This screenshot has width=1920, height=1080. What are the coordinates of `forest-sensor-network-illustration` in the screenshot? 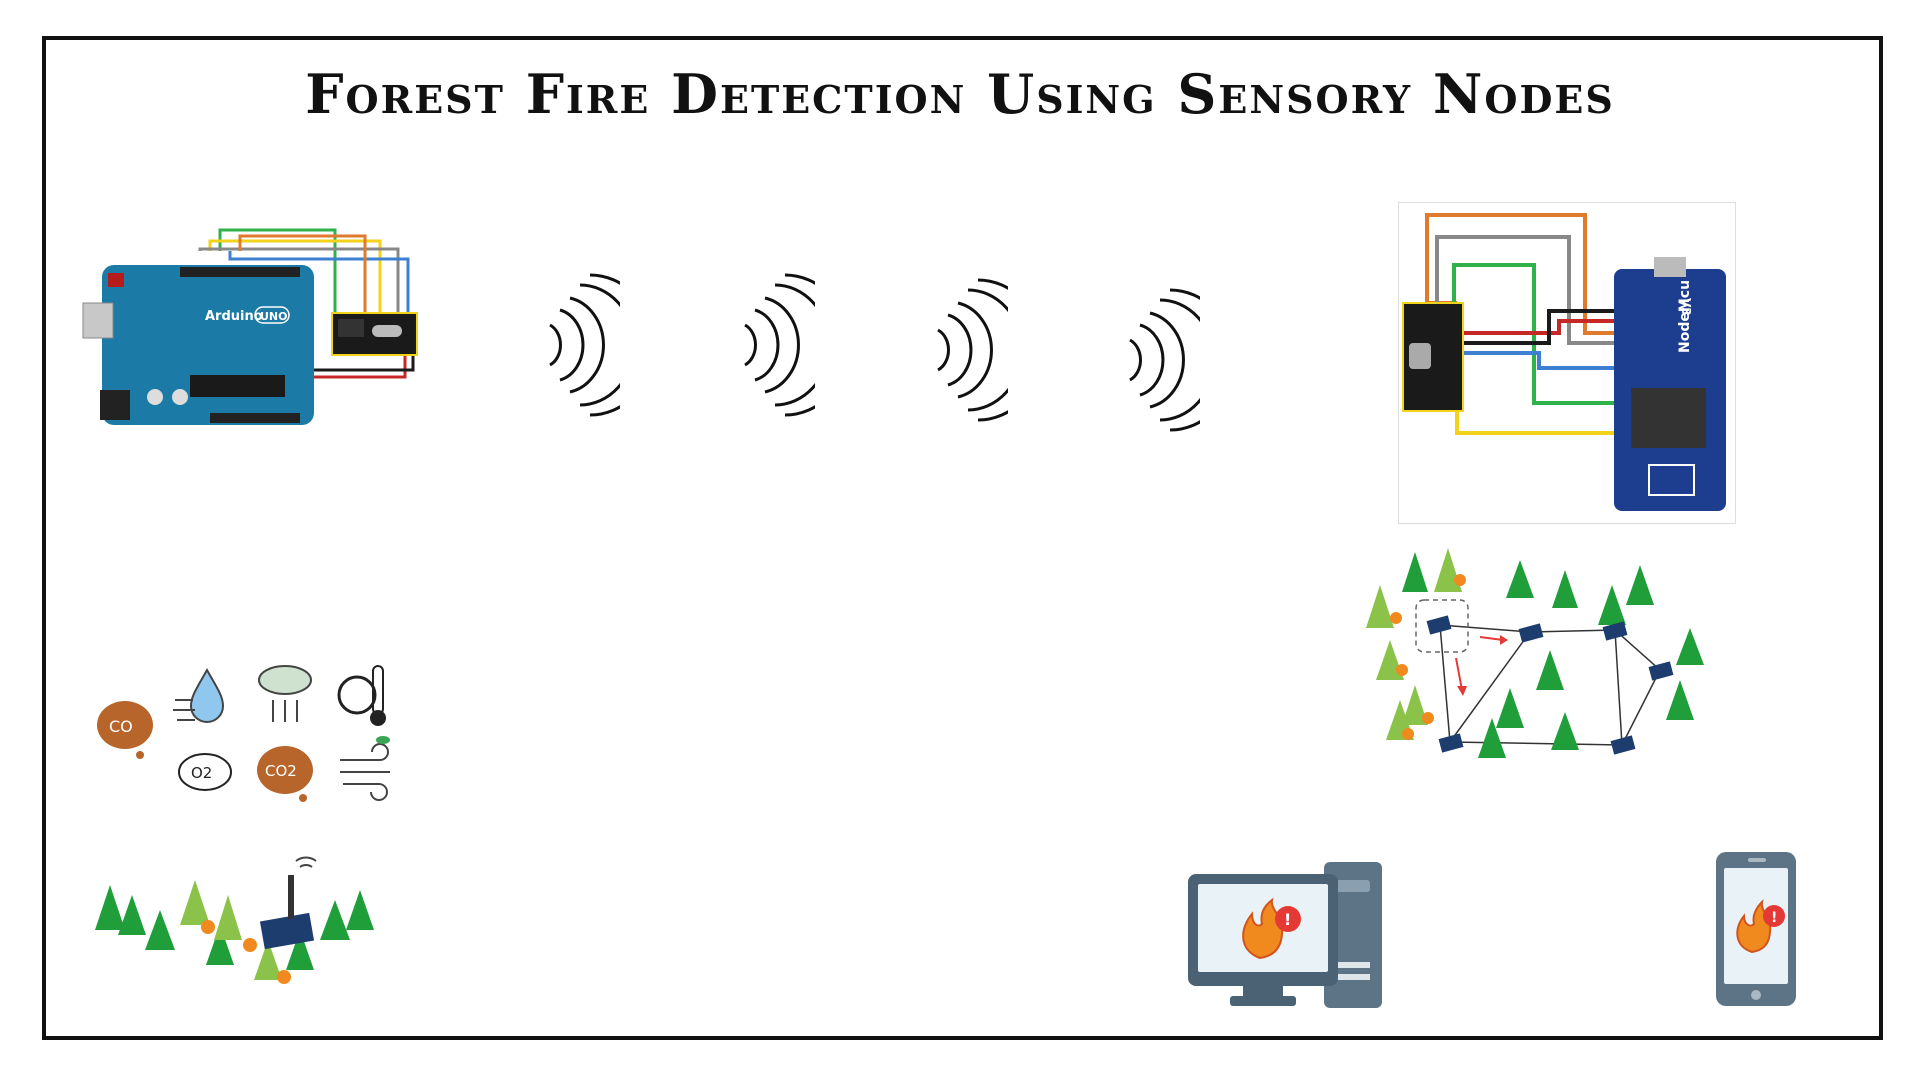 It's located at (1540, 652).